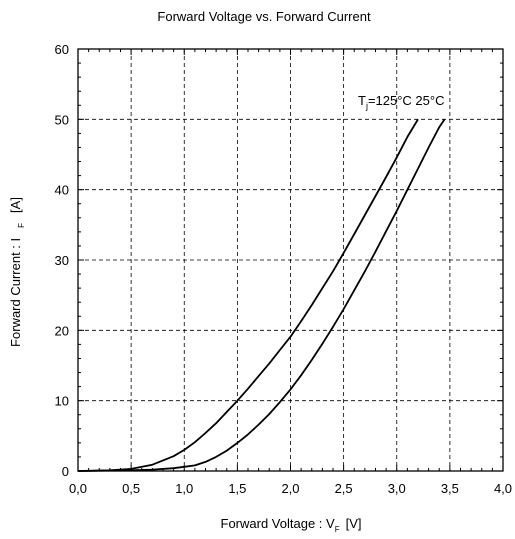 The image size is (515, 539). I want to click on x-tick-label: 2,5, so click(344, 488).